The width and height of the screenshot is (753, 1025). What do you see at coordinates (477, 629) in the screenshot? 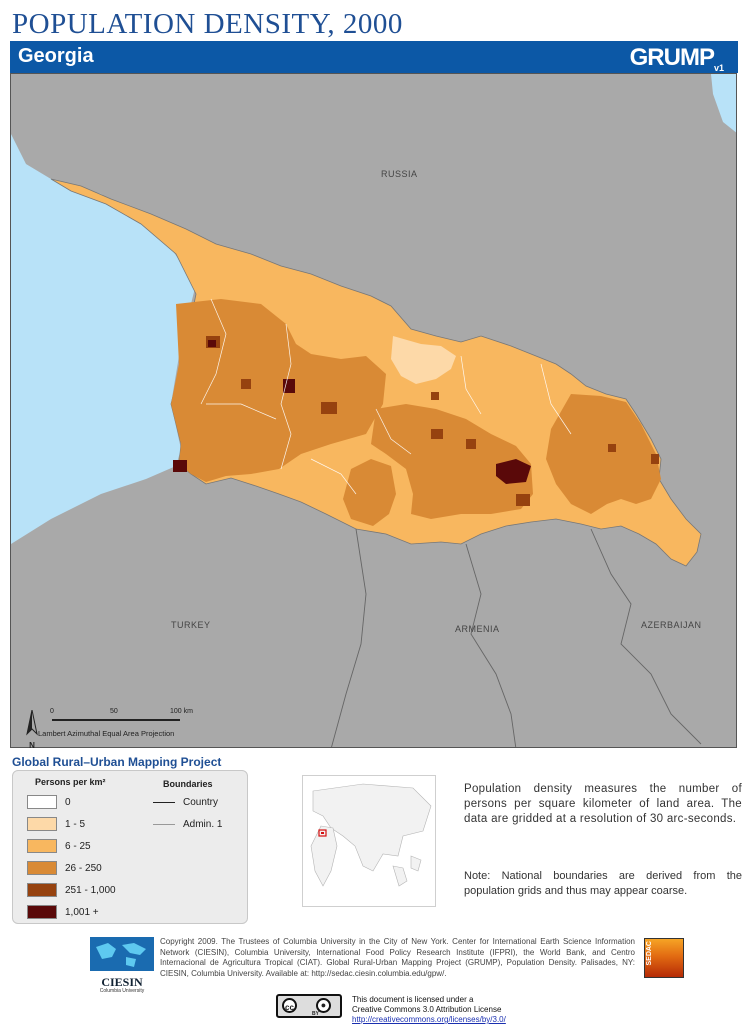
I see `label-armenia: ARMENIA` at bounding box center [477, 629].